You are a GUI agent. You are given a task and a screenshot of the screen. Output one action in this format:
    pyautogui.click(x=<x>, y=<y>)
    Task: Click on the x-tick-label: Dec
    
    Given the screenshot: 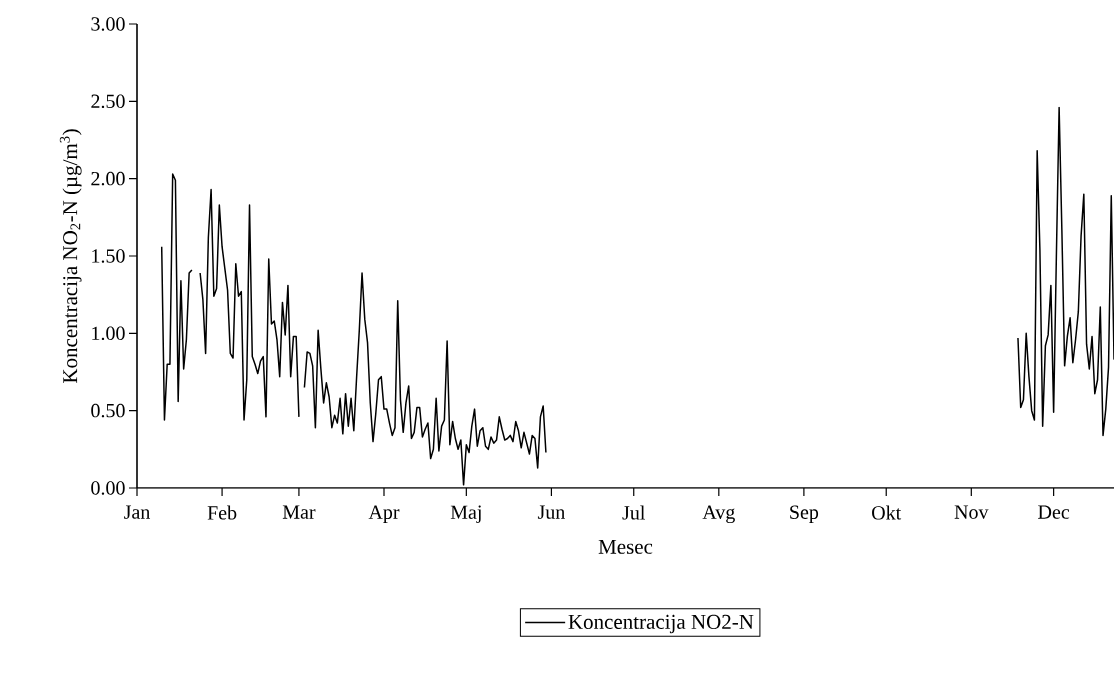 What is the action you would take?
    pyautogui.click(x=1054, y=512)
    